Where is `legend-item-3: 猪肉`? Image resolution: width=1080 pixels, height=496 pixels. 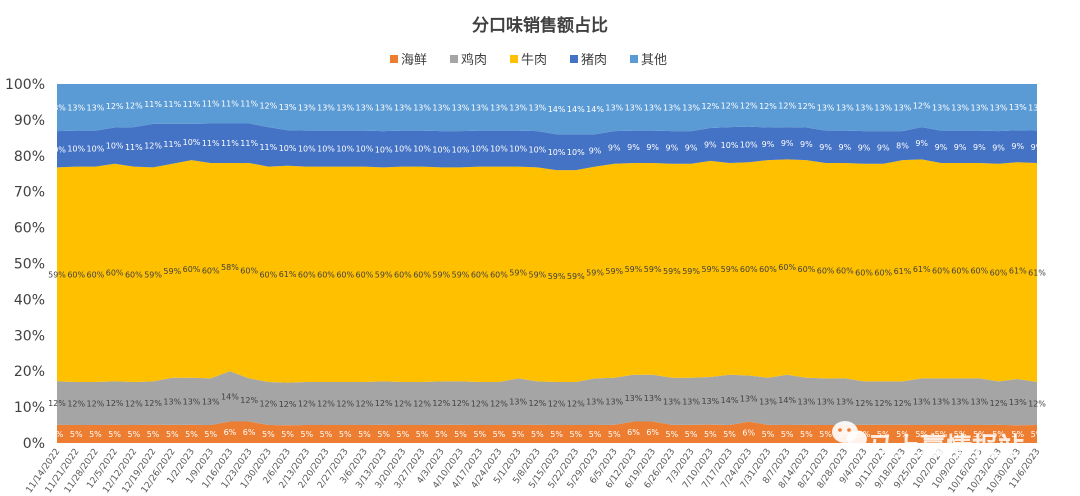 legend-item-3: 猪肉 is located at coordinates (588, 60).